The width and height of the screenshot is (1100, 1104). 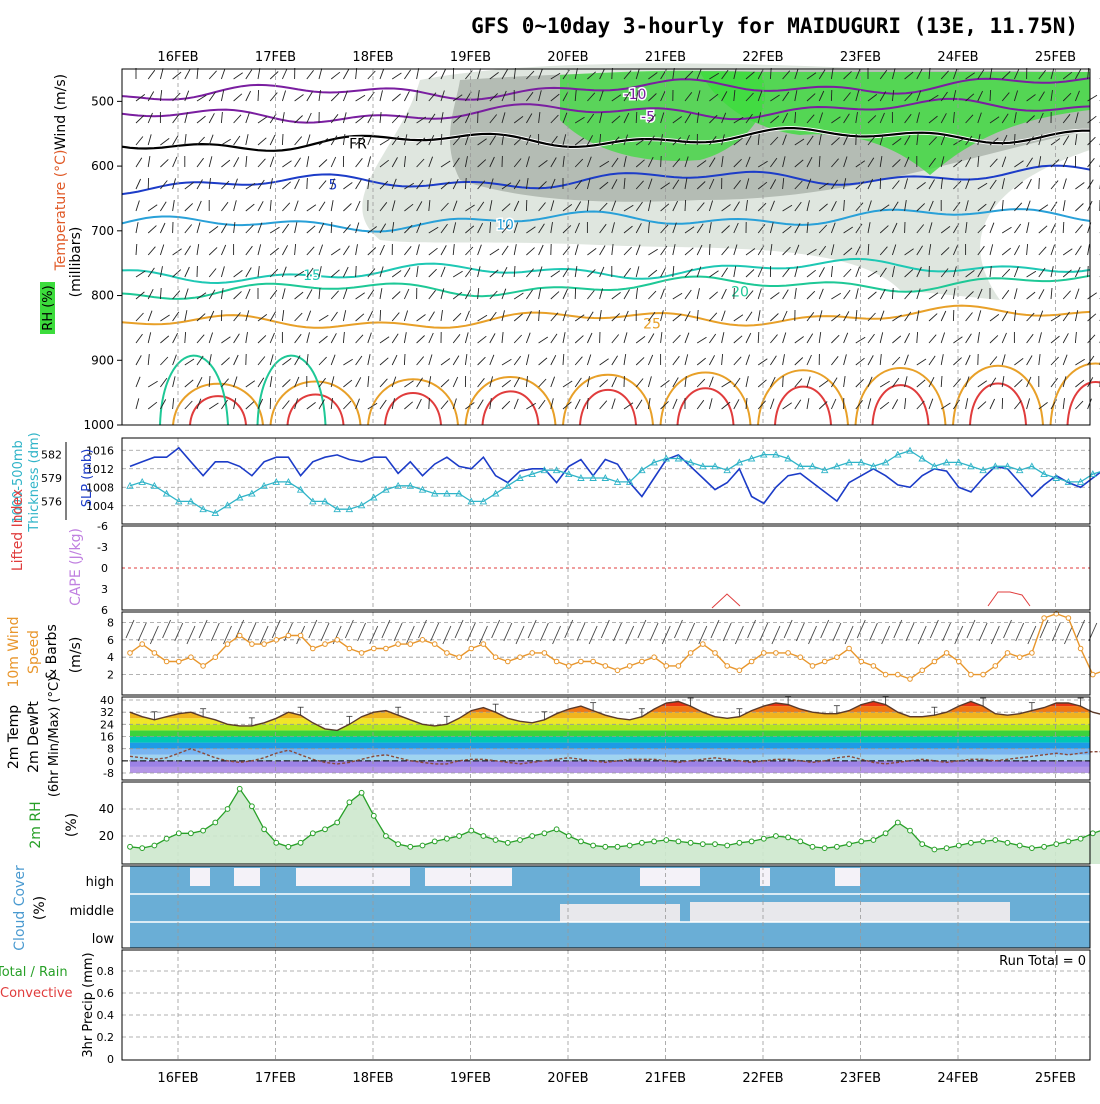 I want to click on wind-tick-label: 2, so click(x=110, y=675).